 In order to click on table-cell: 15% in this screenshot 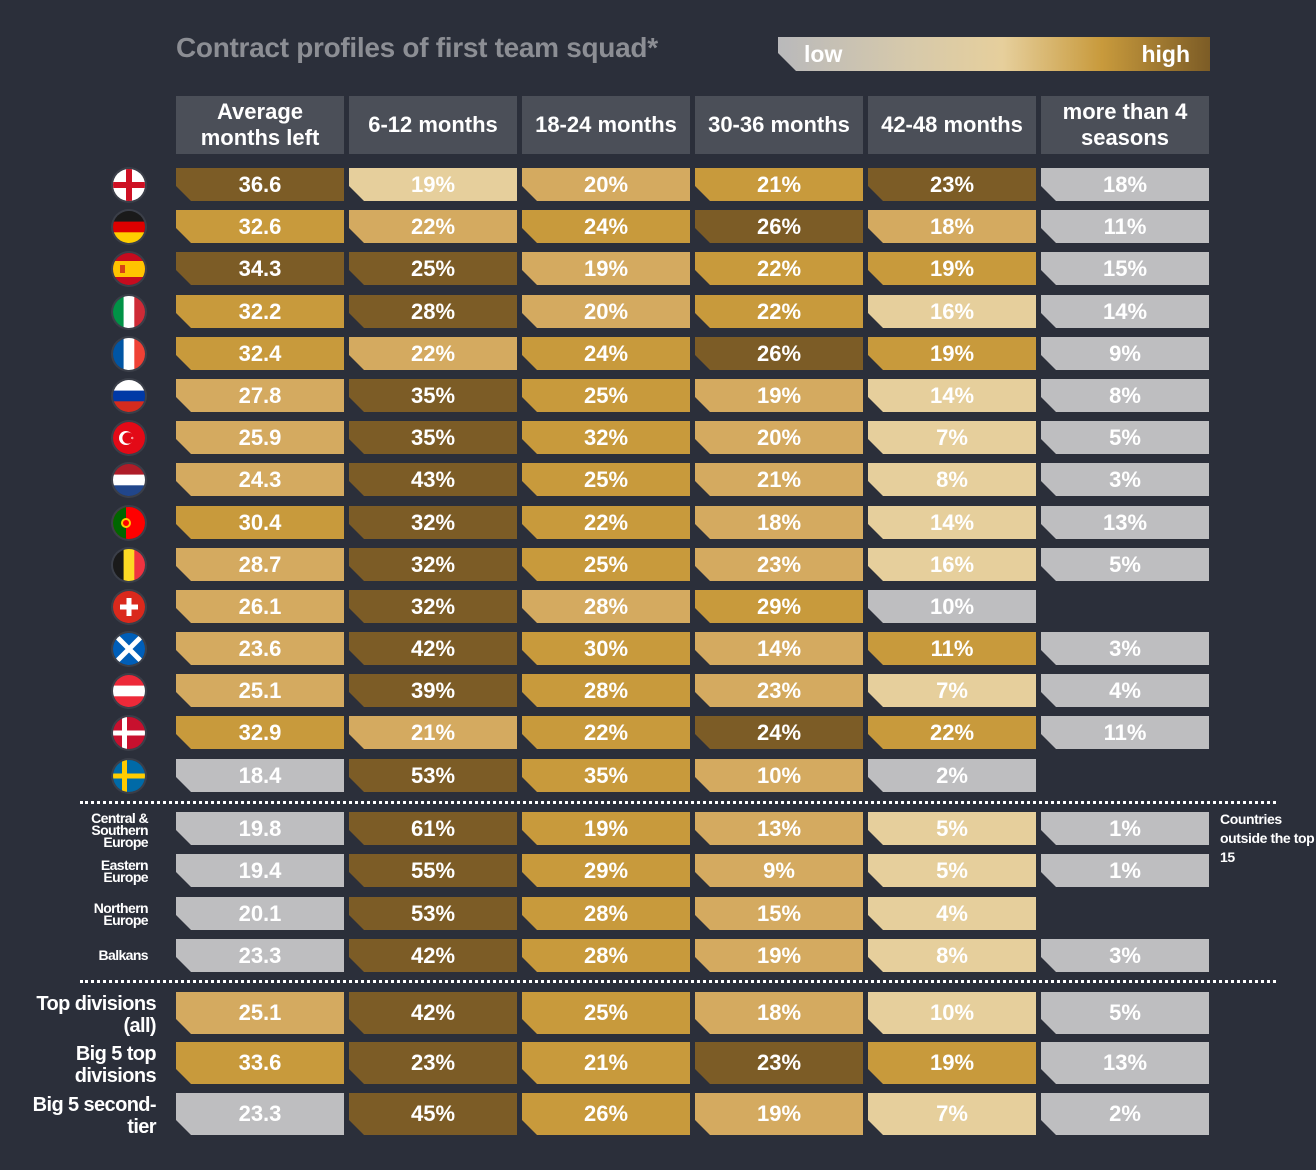, I will do `click(779, 913)`.